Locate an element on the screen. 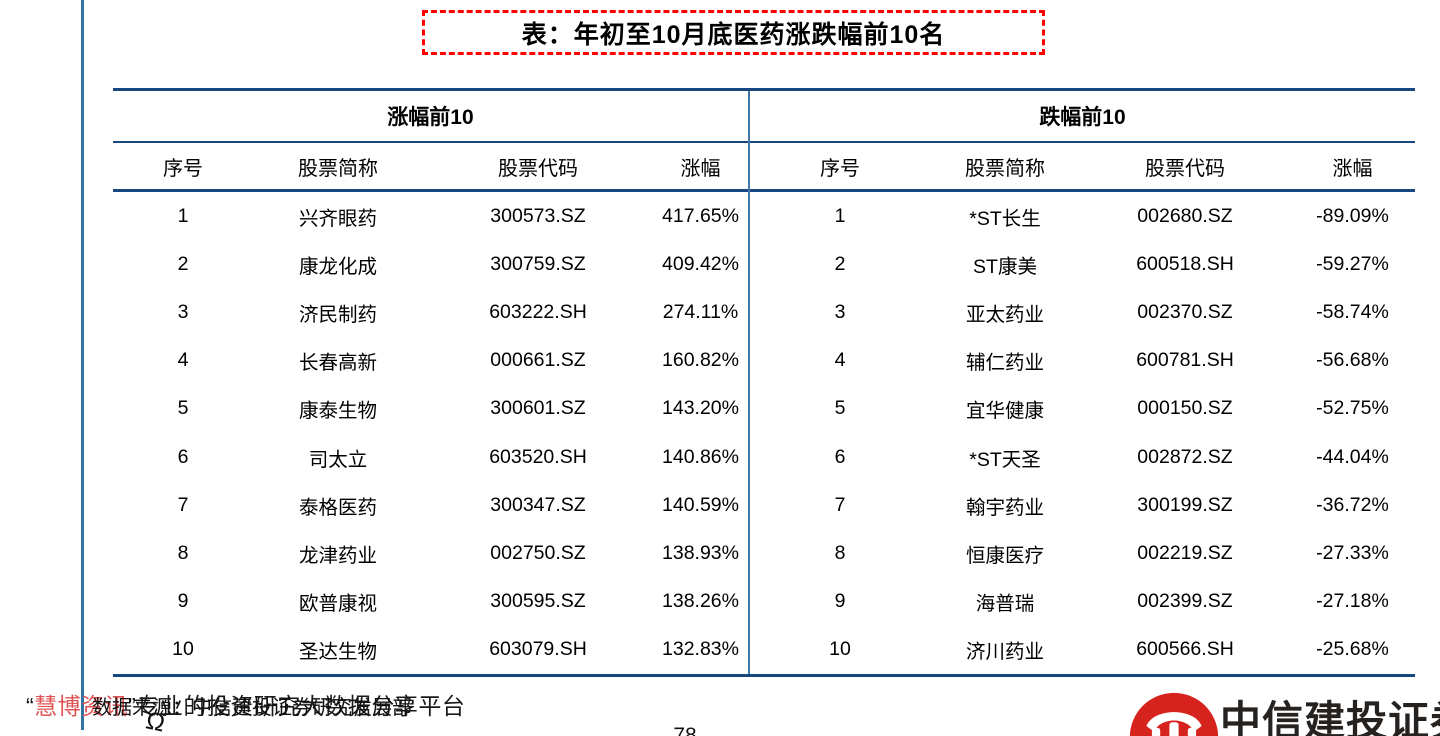 The height and width of the screenshot is (736, 1440). cell-stock-code: 603222.SH is located at coordinates (538, 312).